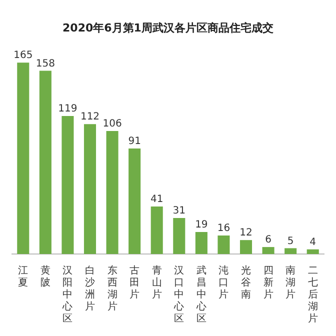 The width and height of the screenshot is (336, 336). Describe the element at coordinates (179, 211) in the screenshot. I see `data-label: 31` at that location.